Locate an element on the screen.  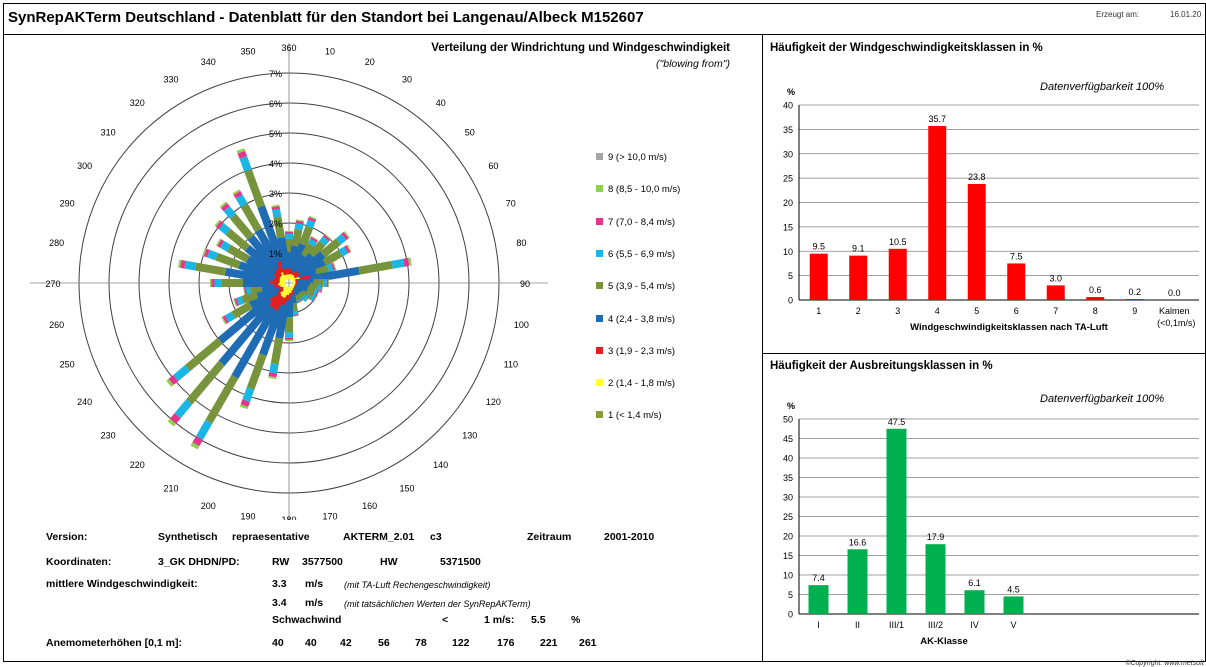
rose-bars is located at coordinates (289, 299).